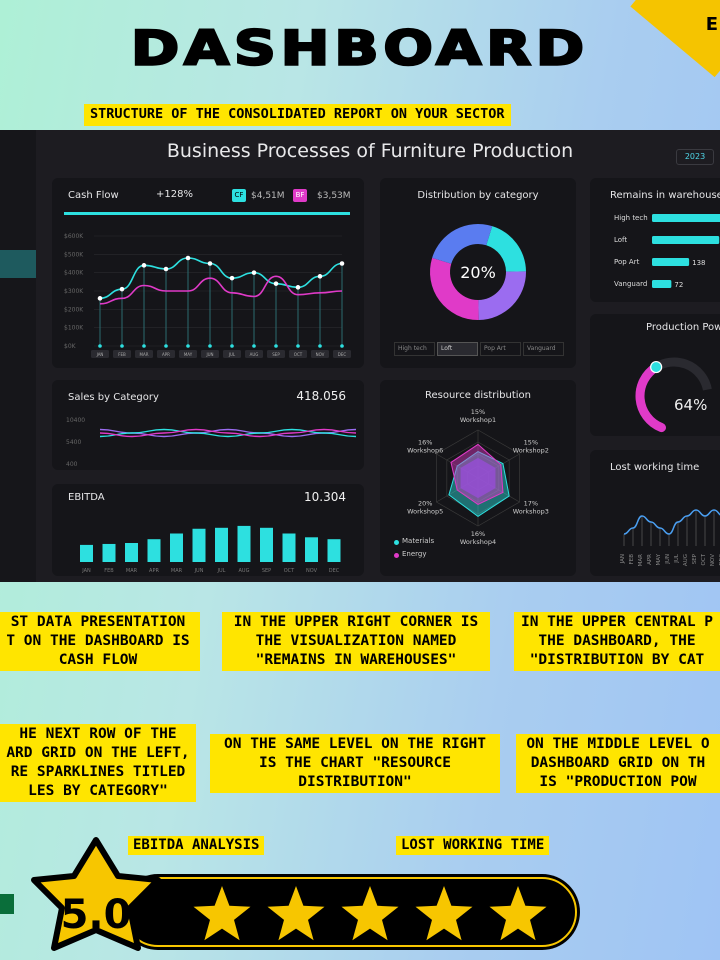 The height and width of the screenshot is (960, 720). Describe the element at coordinates (228, 433) in the screenshot. I see `sparkline` at that location.